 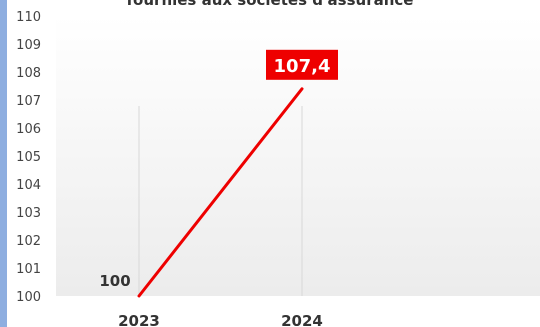 What do you see at coordinates (28, 45) in the screenshot?
I see `y-tick-label: 109` at bounding box center [28, 45].